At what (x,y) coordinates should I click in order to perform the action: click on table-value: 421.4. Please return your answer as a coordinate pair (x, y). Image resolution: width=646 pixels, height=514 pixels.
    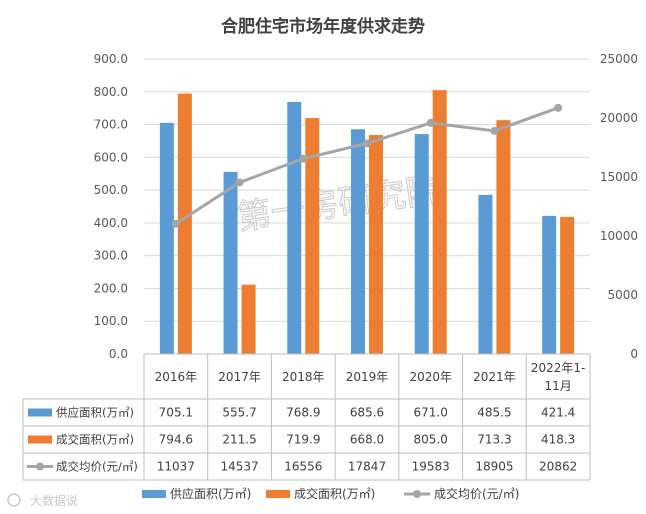
    Looking at the image, I should click on (558, 413).